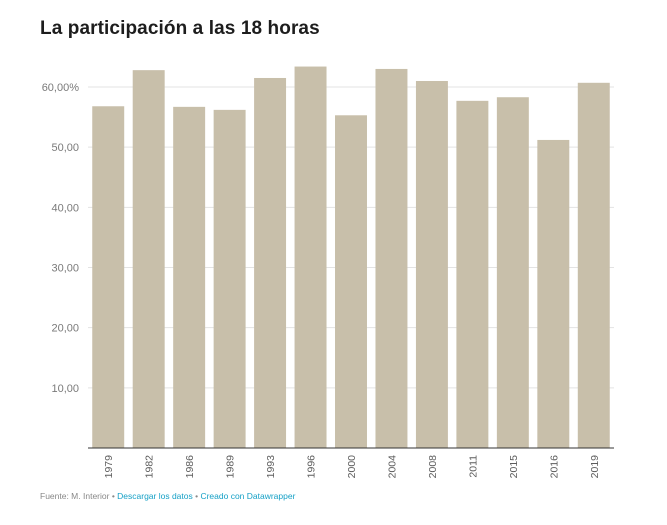 This screenshot has width=667, height=525. What do you see at coordinates (593, 265) in the screenshot?
I see `bar-2019` at bounding box center [593, 265].